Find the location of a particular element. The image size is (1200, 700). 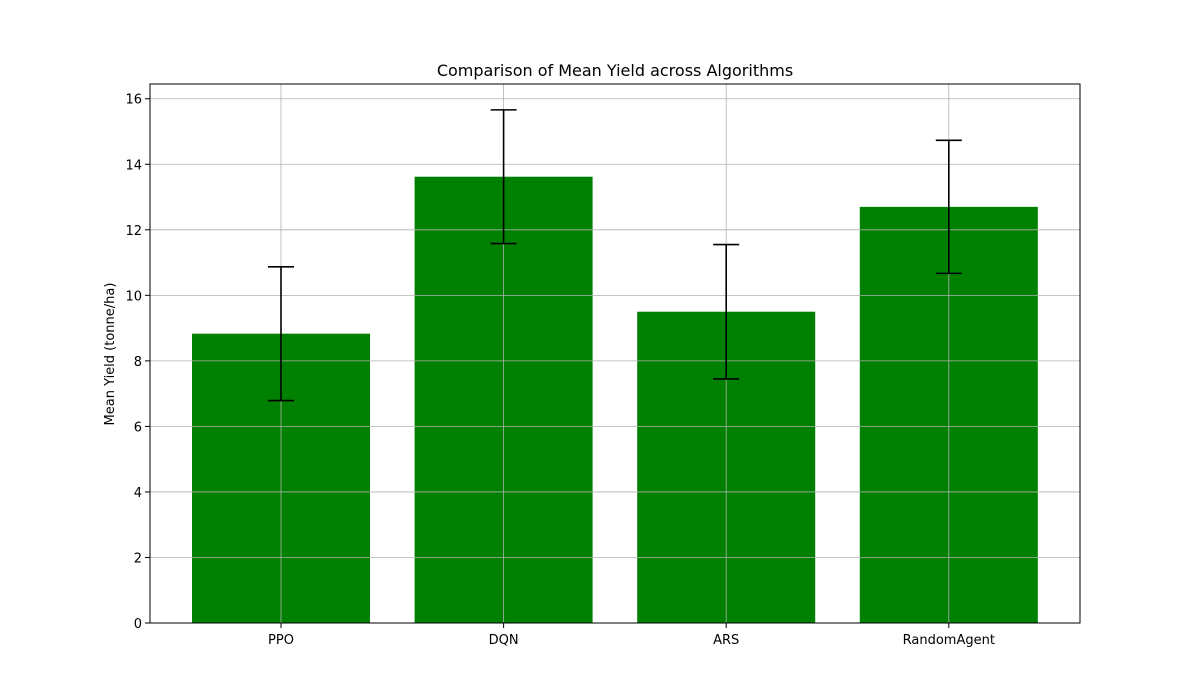

x-tick-label: RandomAgent is located at coordinates (949, 640).